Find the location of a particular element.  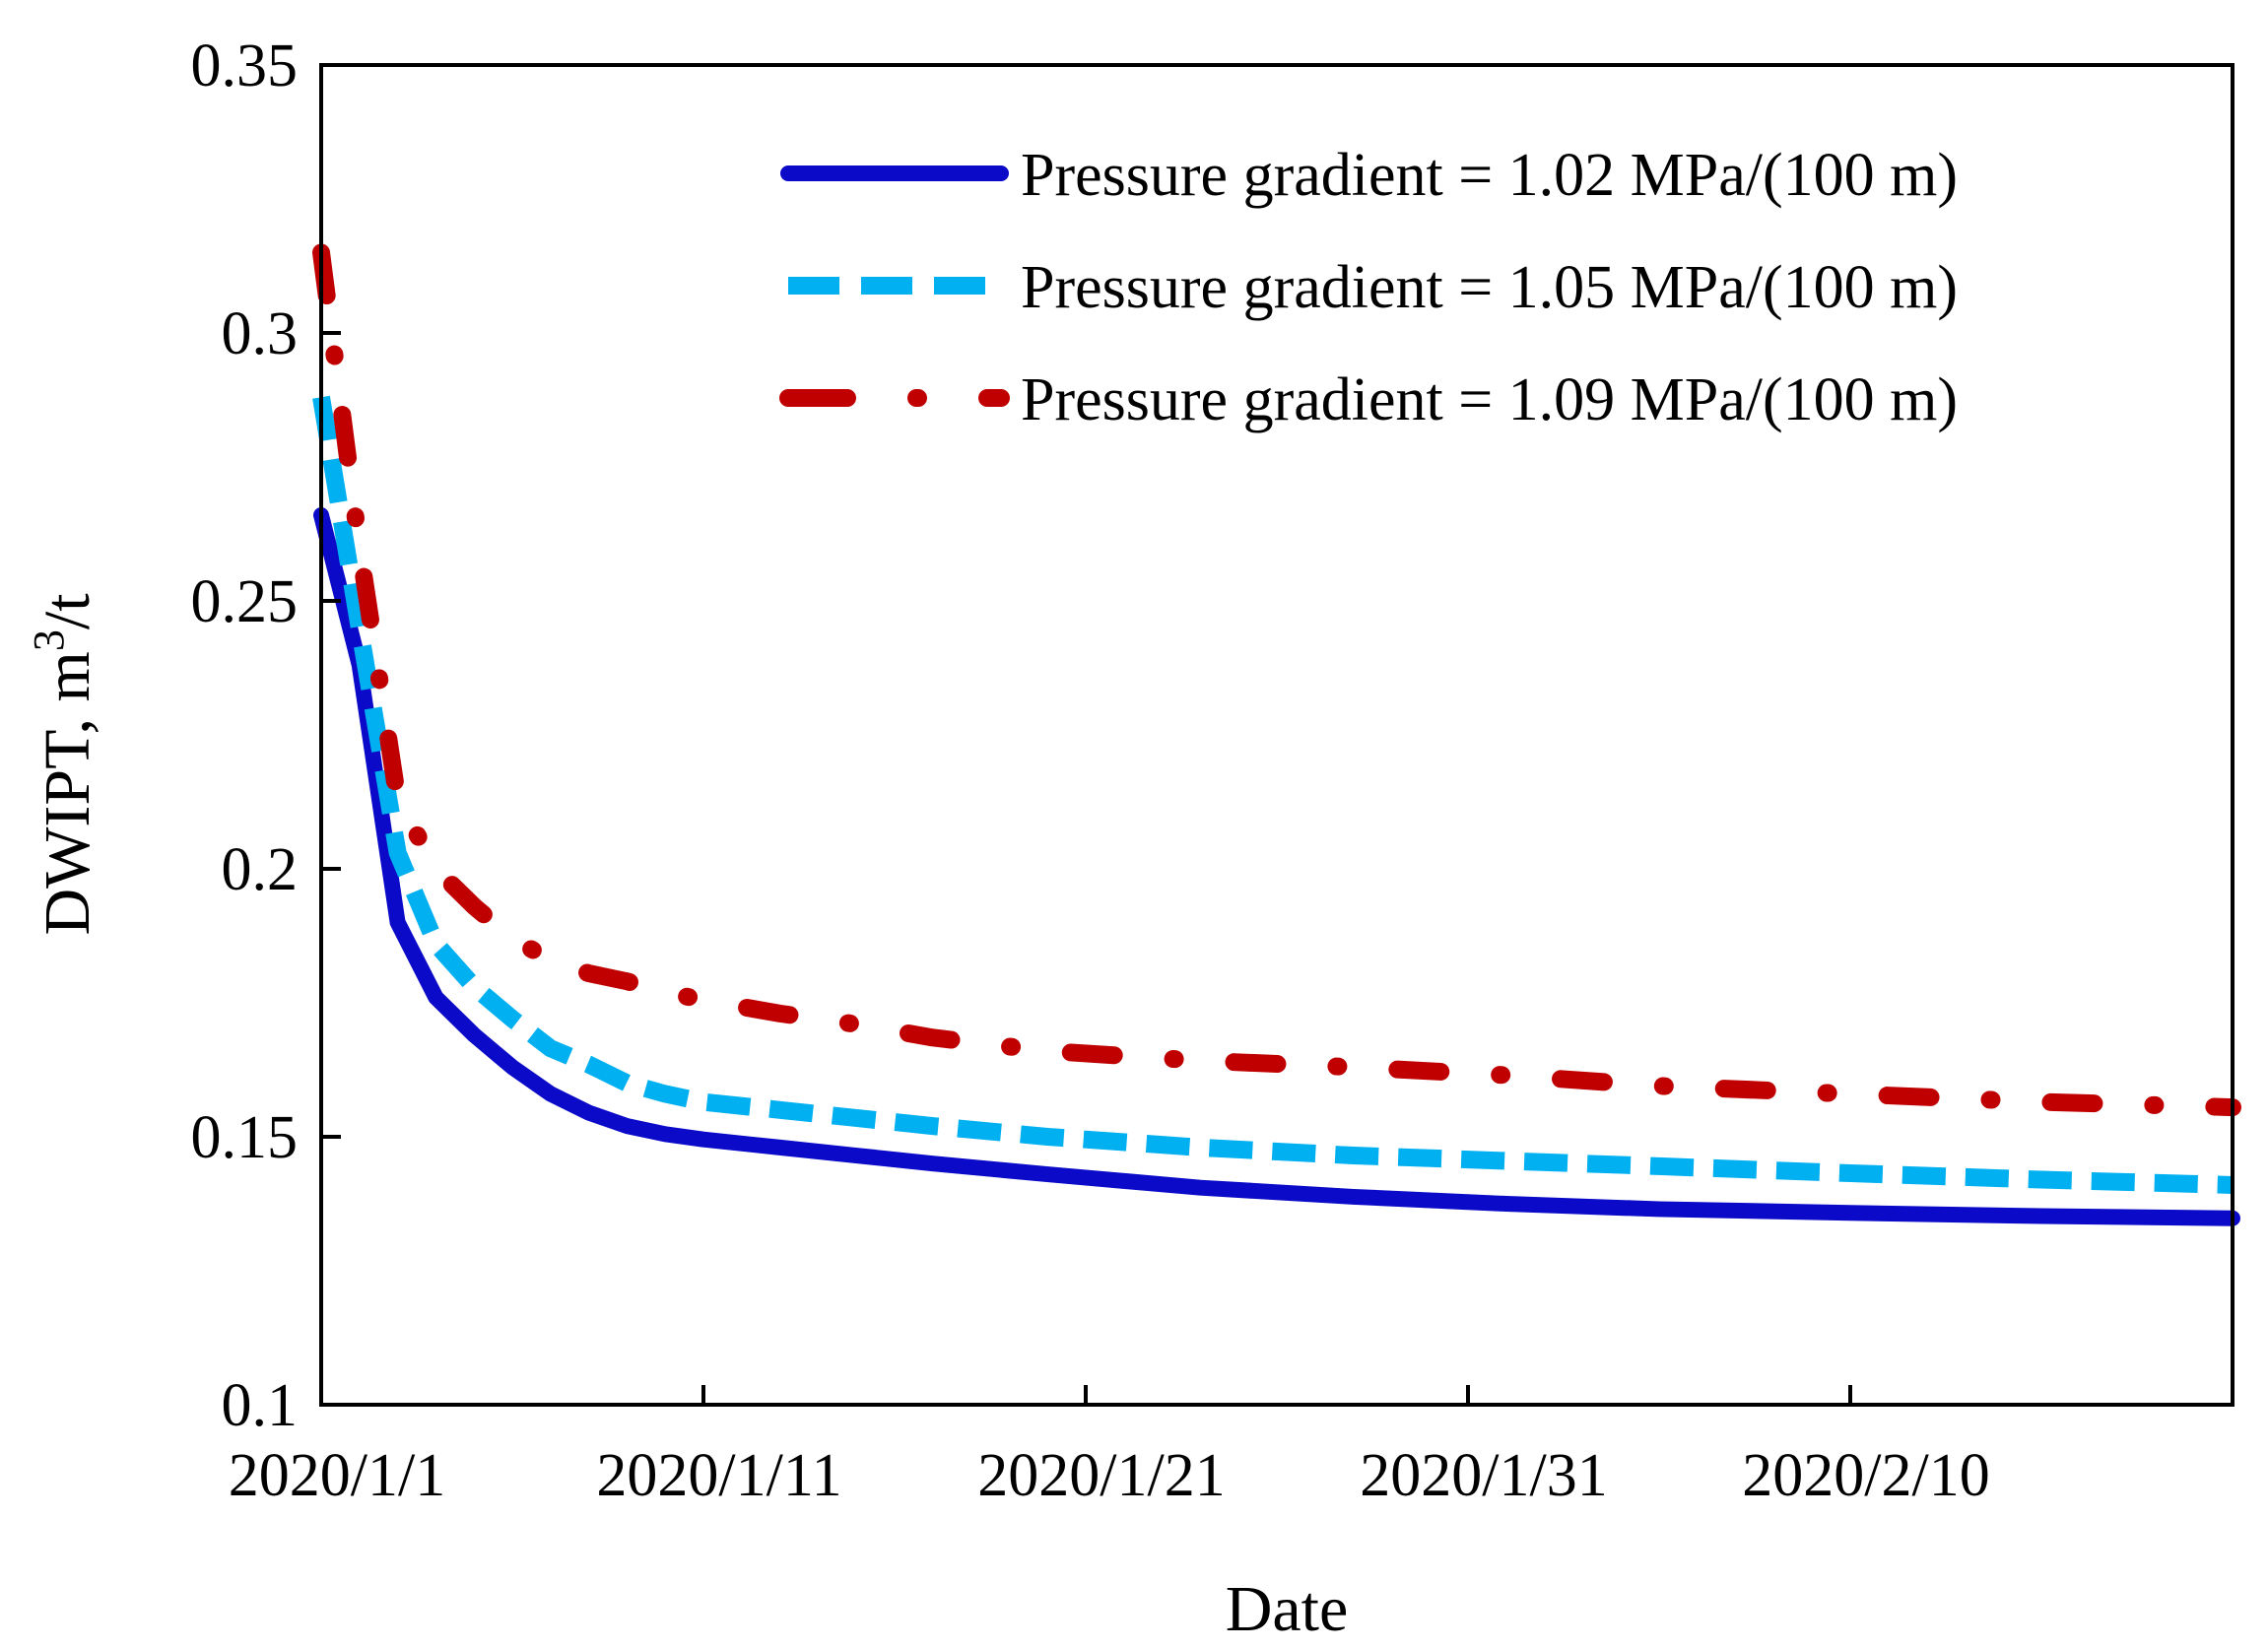

legend-label-2: Pressure gradient = 1.05 MPa/(100 m) is located at coordinates (1489, 287).